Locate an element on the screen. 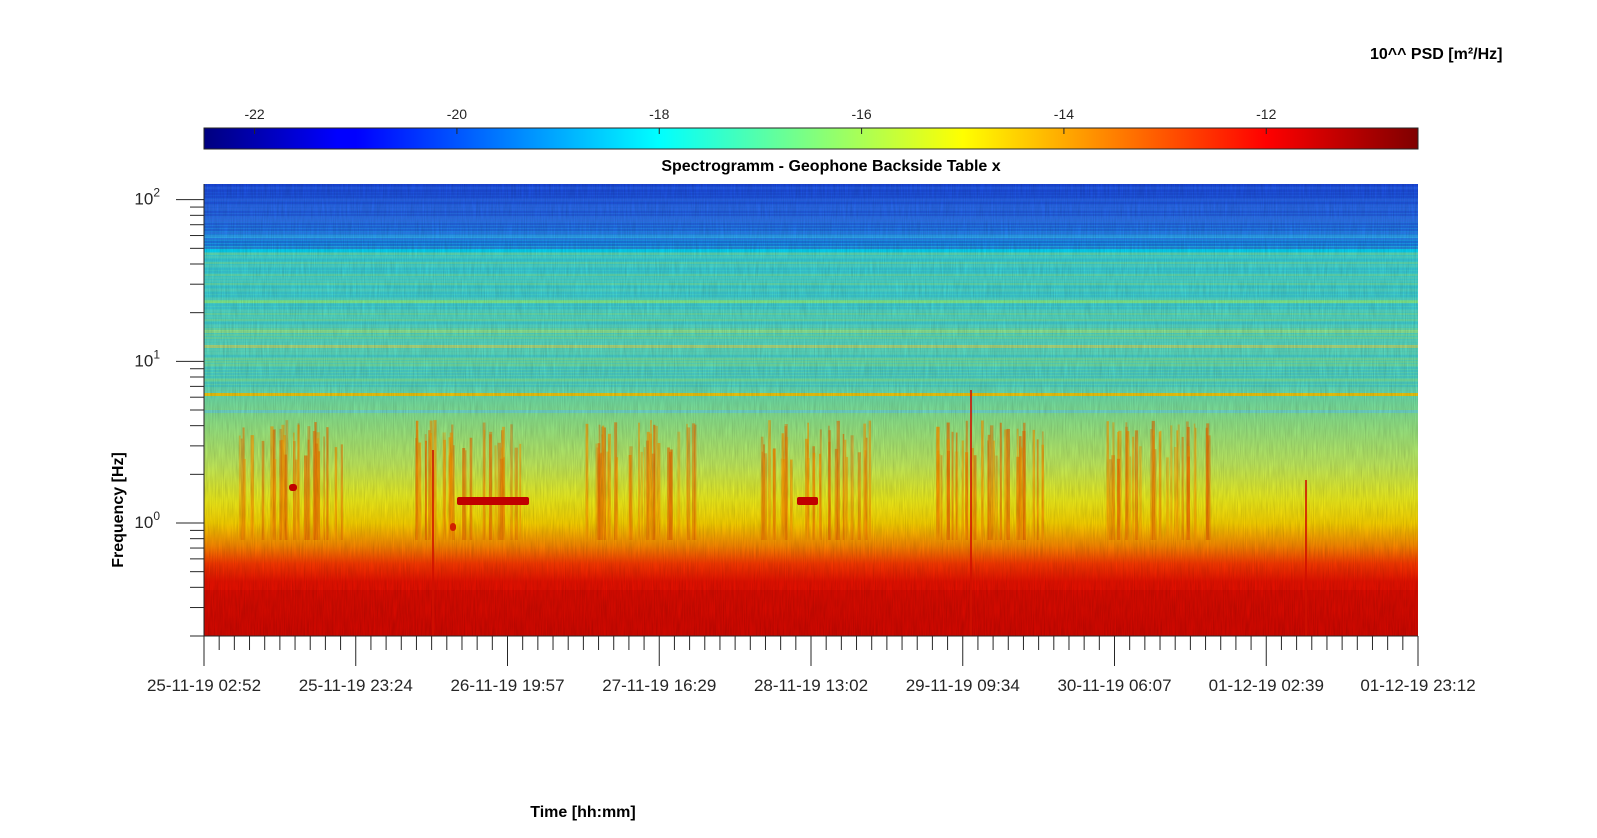 The image size is (1597, 838). x-tick-label: 30-11-19 06:07 is located at coordinates (1114, 685).